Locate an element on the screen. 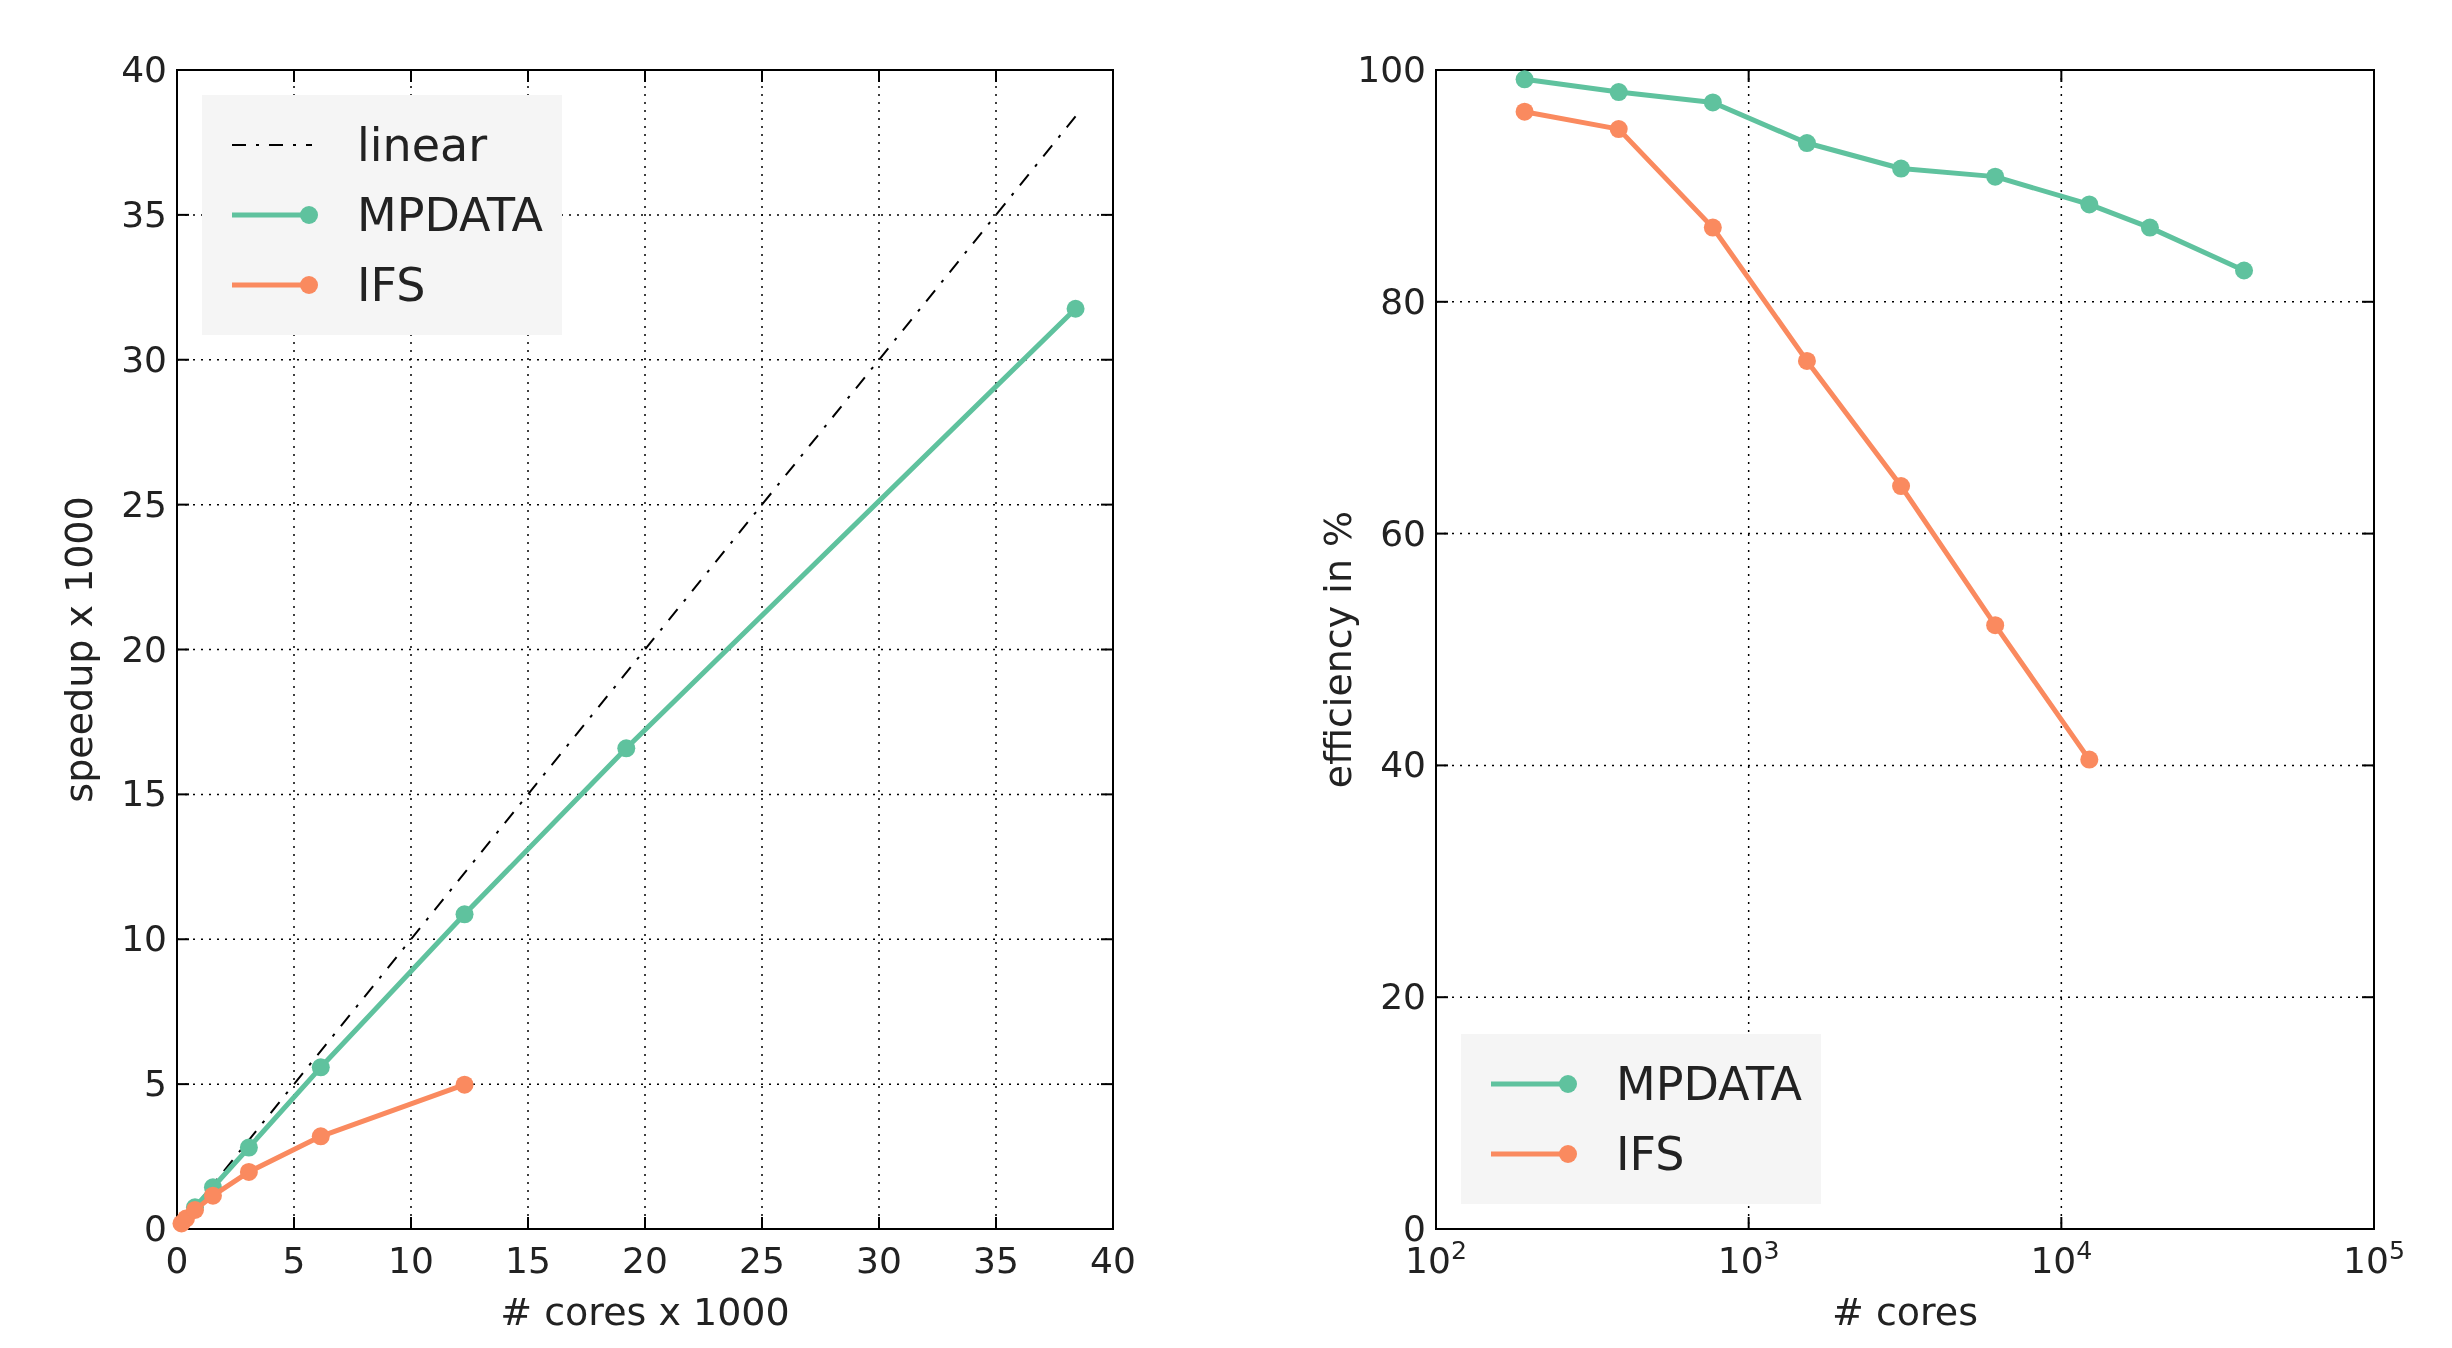 This screenshot has height=1348, width=2452. y-tick-label: 10 is located at coordinates (144, 939).